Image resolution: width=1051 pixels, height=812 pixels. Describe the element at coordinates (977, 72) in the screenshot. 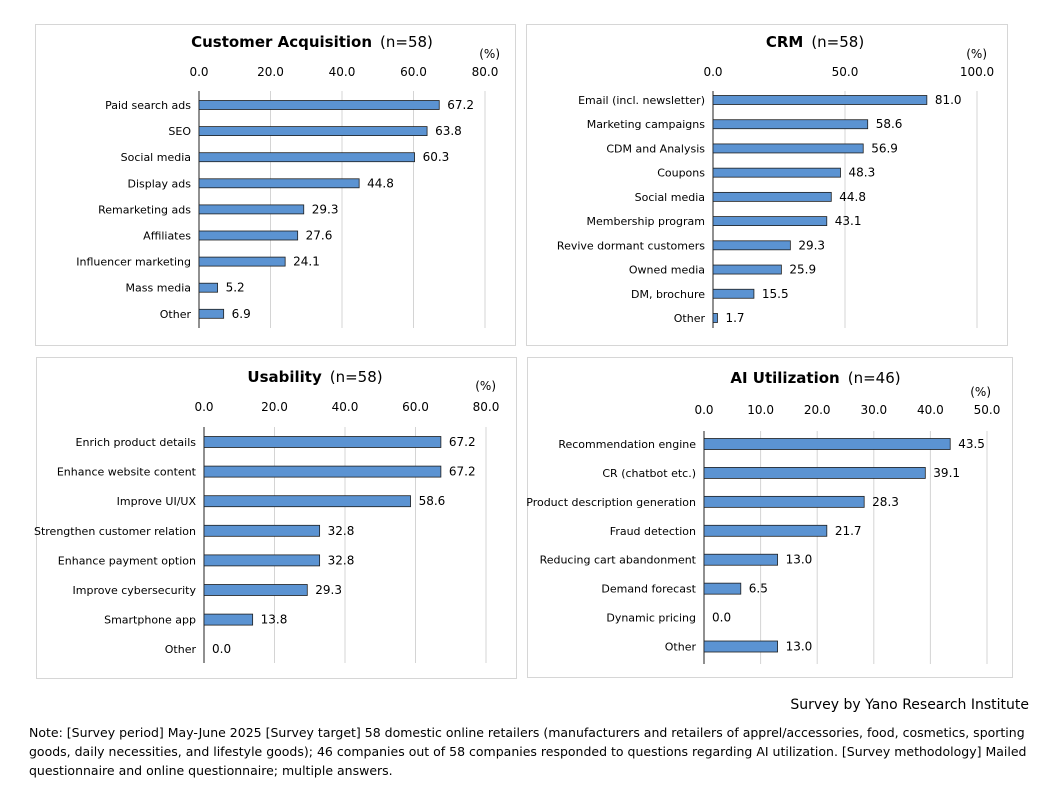

I see `tick-label: 100.0` at that location.